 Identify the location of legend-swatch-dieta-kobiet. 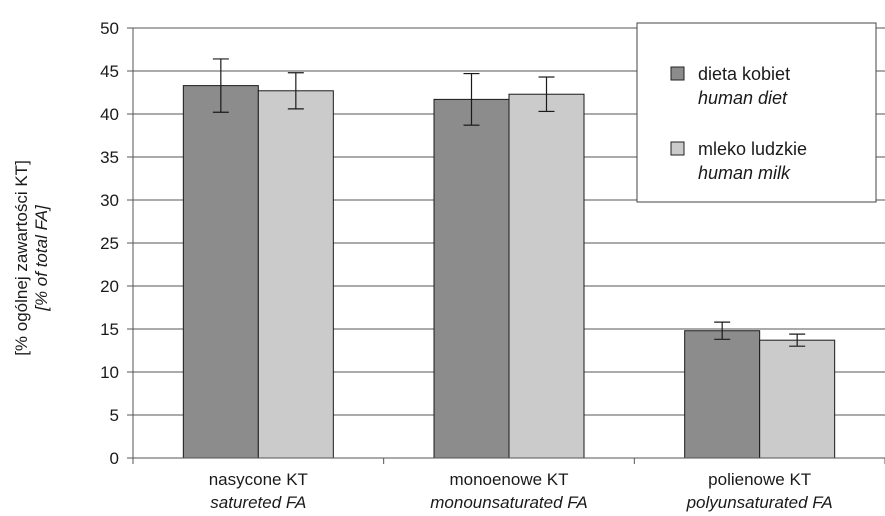
(677, 73).